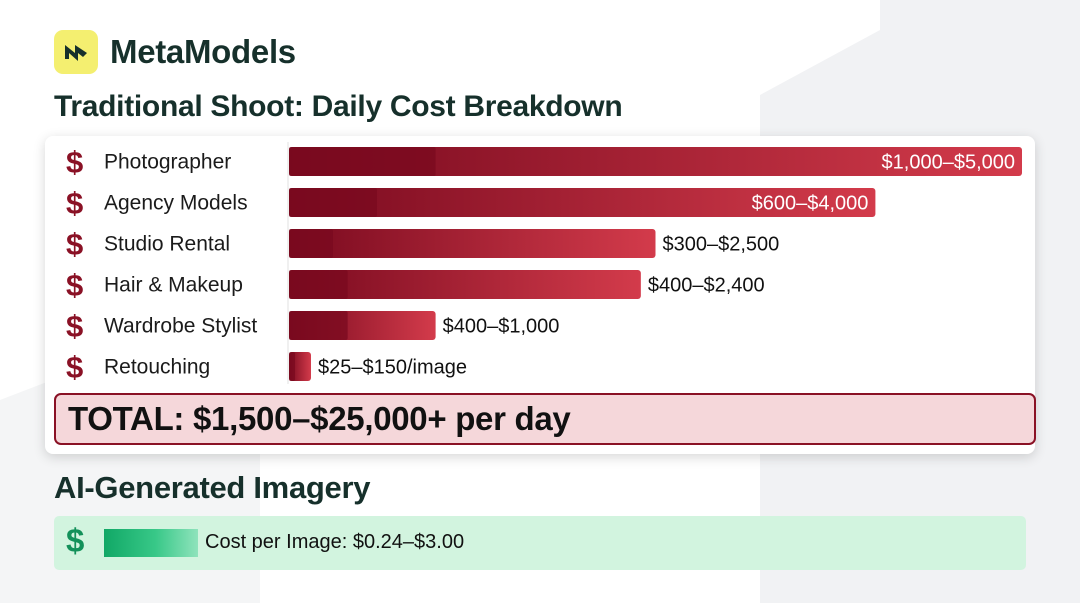 This screenshot has width=1080, height=603. I want to click on value-label: $1,000–$5,000, so click(948, 163).